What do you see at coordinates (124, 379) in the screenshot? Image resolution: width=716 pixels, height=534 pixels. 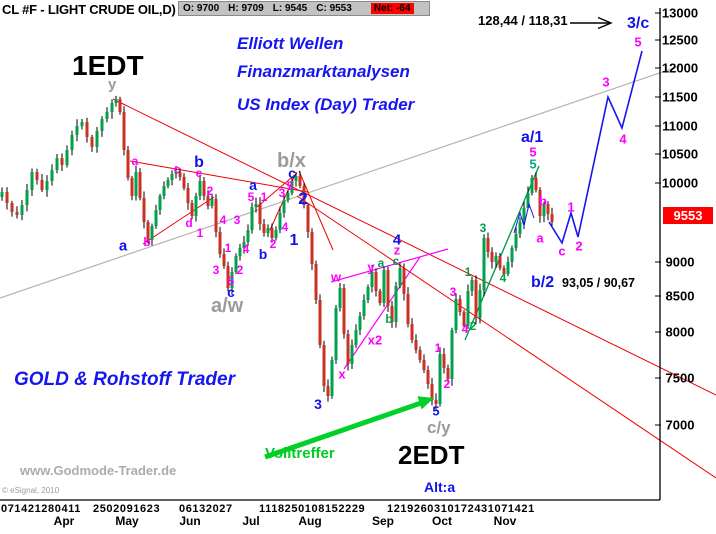 I see `brand-line-4: GOLD & Rohstoff Trader` at bounding box center [124, 379].